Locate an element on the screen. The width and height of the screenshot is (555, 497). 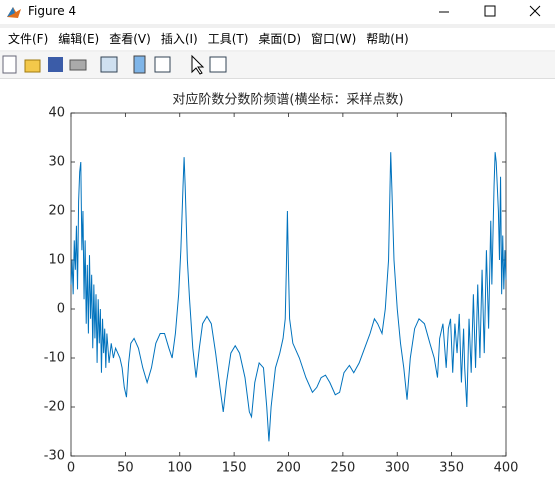
y-tick-label: 0 is located at coordinates (61, 309).